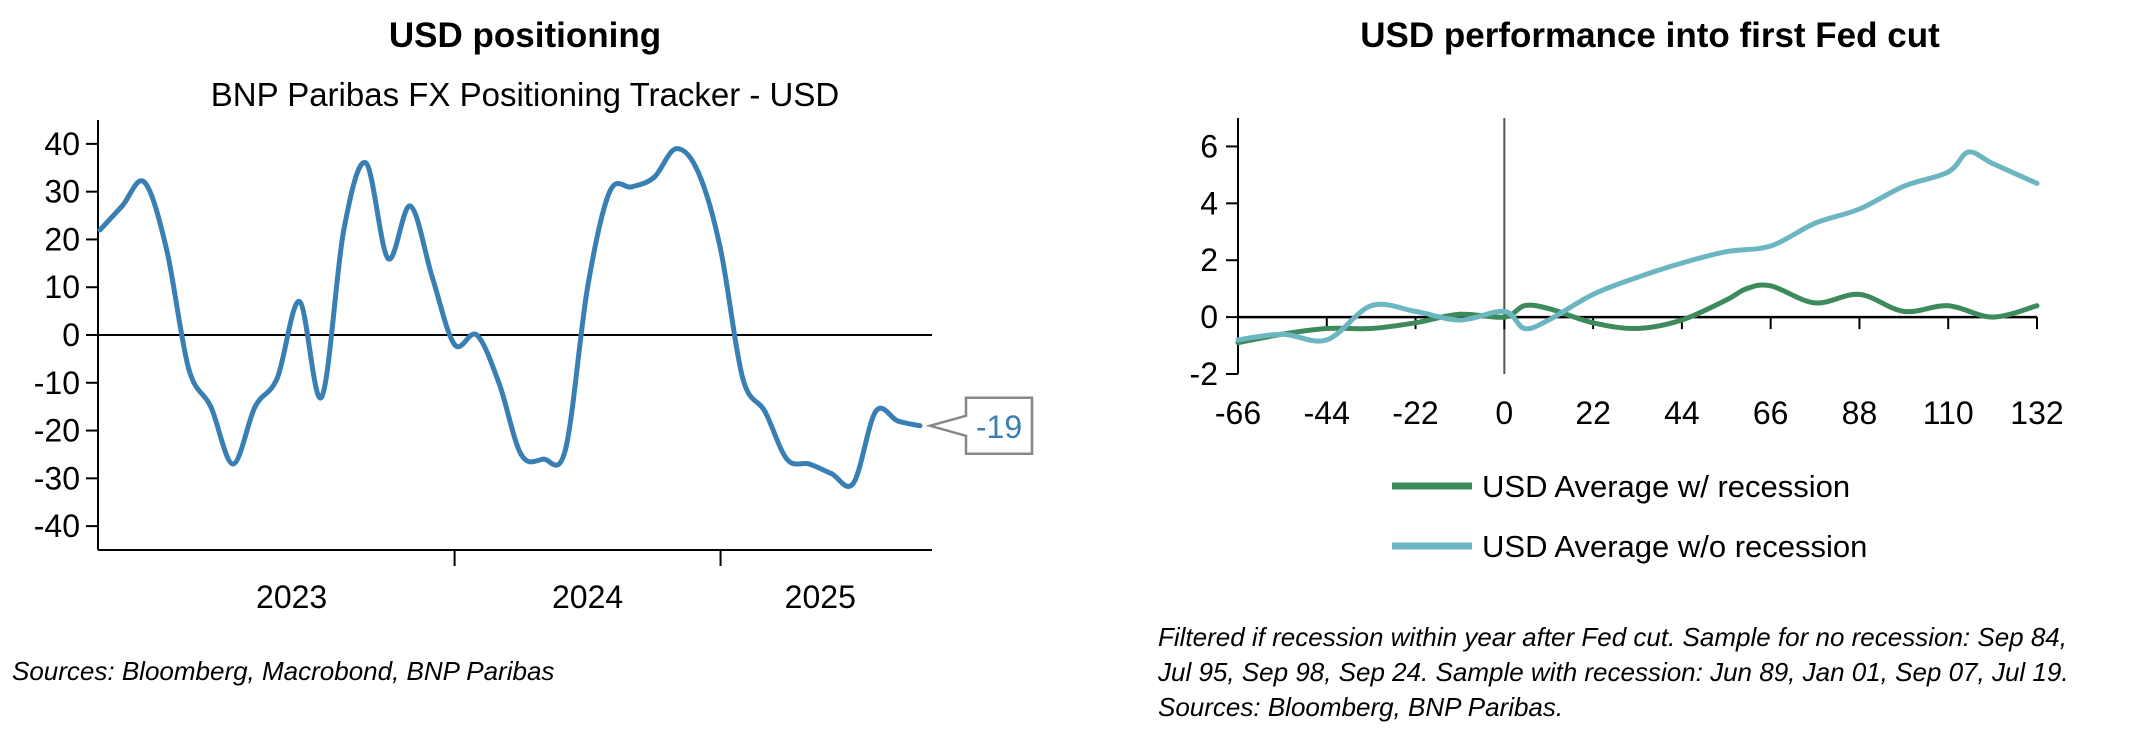 This screenshot has width=2156, height=744. I want to click on x-tick-label: 2025, so click(820, 597).